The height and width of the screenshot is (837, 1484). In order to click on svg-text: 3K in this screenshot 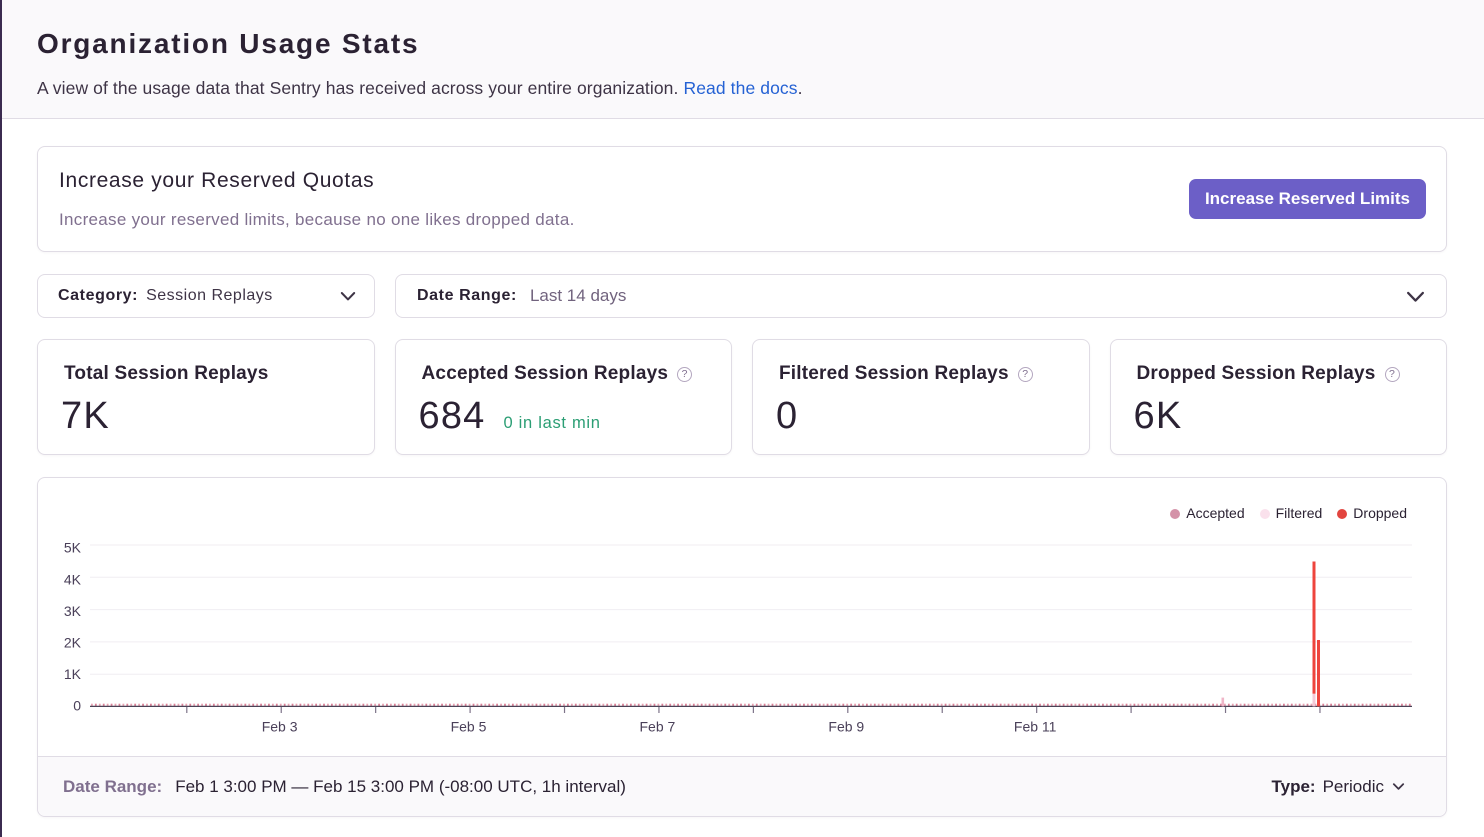, I will do `click(73, 611)`.